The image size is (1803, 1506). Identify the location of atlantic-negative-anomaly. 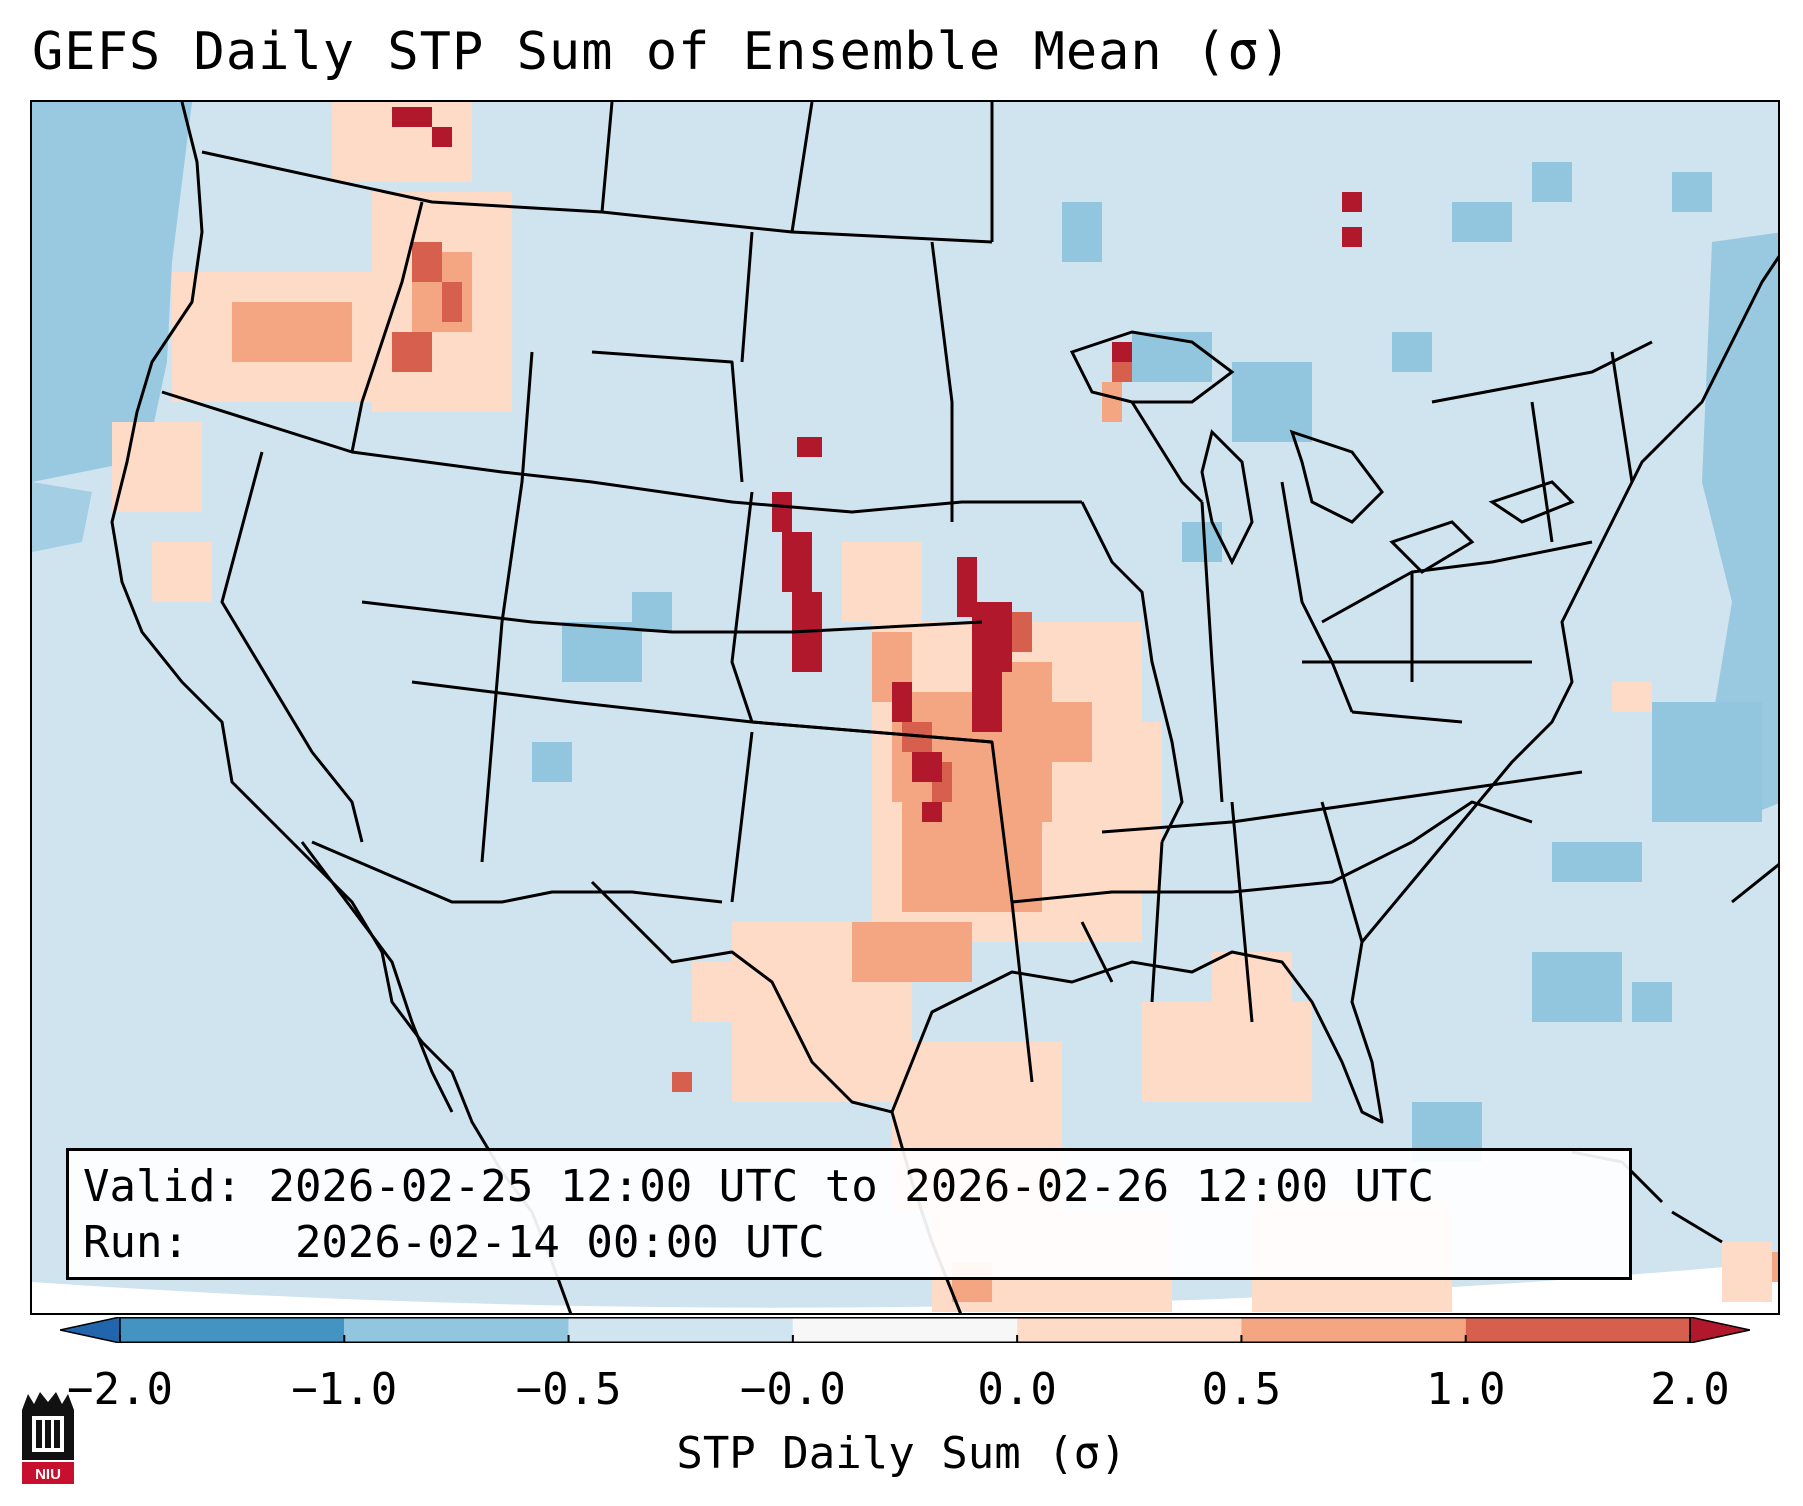
(1595, 697).